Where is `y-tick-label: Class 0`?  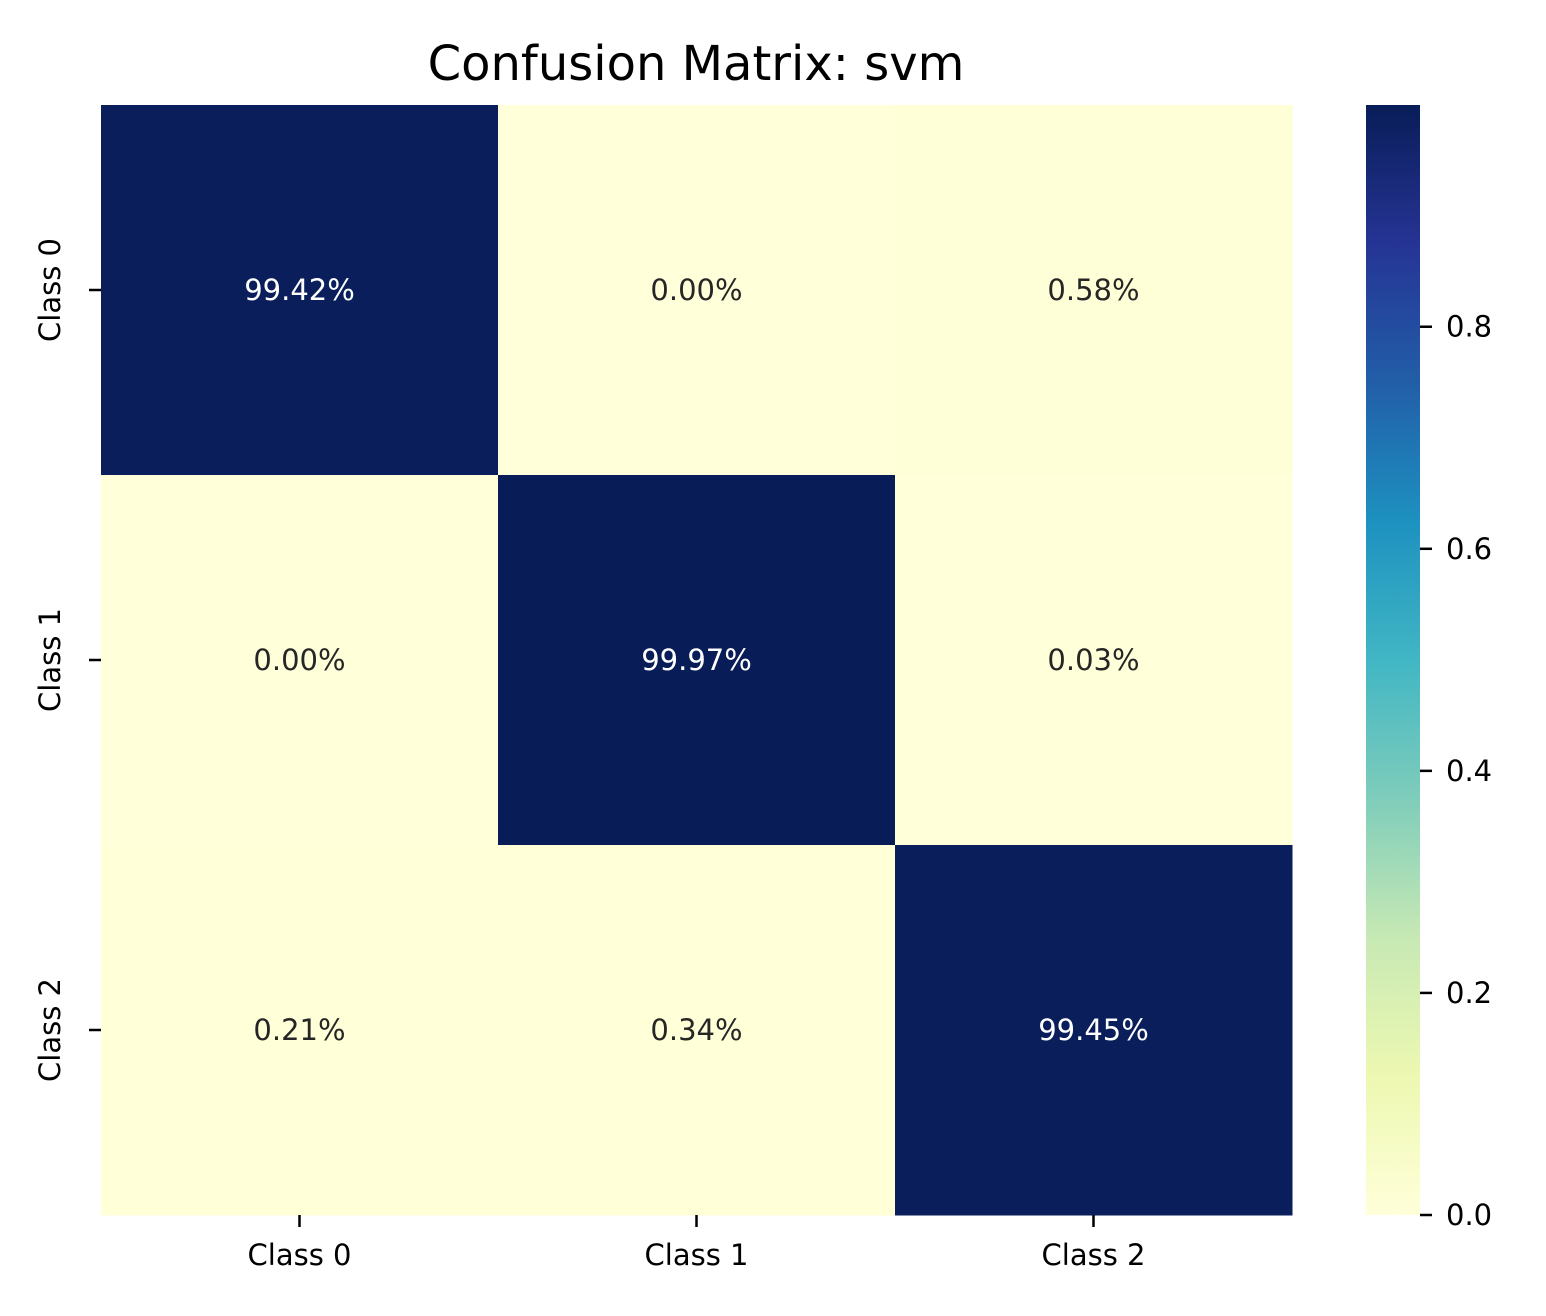
y-tick-label: Class 0 is located at coordinates (50, 290).